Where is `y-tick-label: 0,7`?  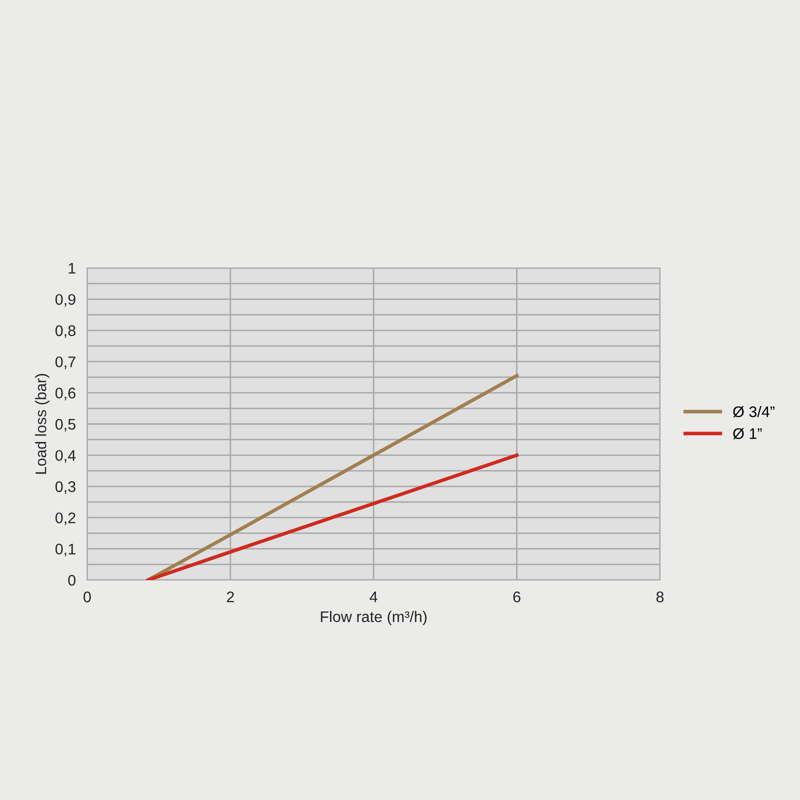 y-tick-label: 0,7 is located at coordinates (65, 363).